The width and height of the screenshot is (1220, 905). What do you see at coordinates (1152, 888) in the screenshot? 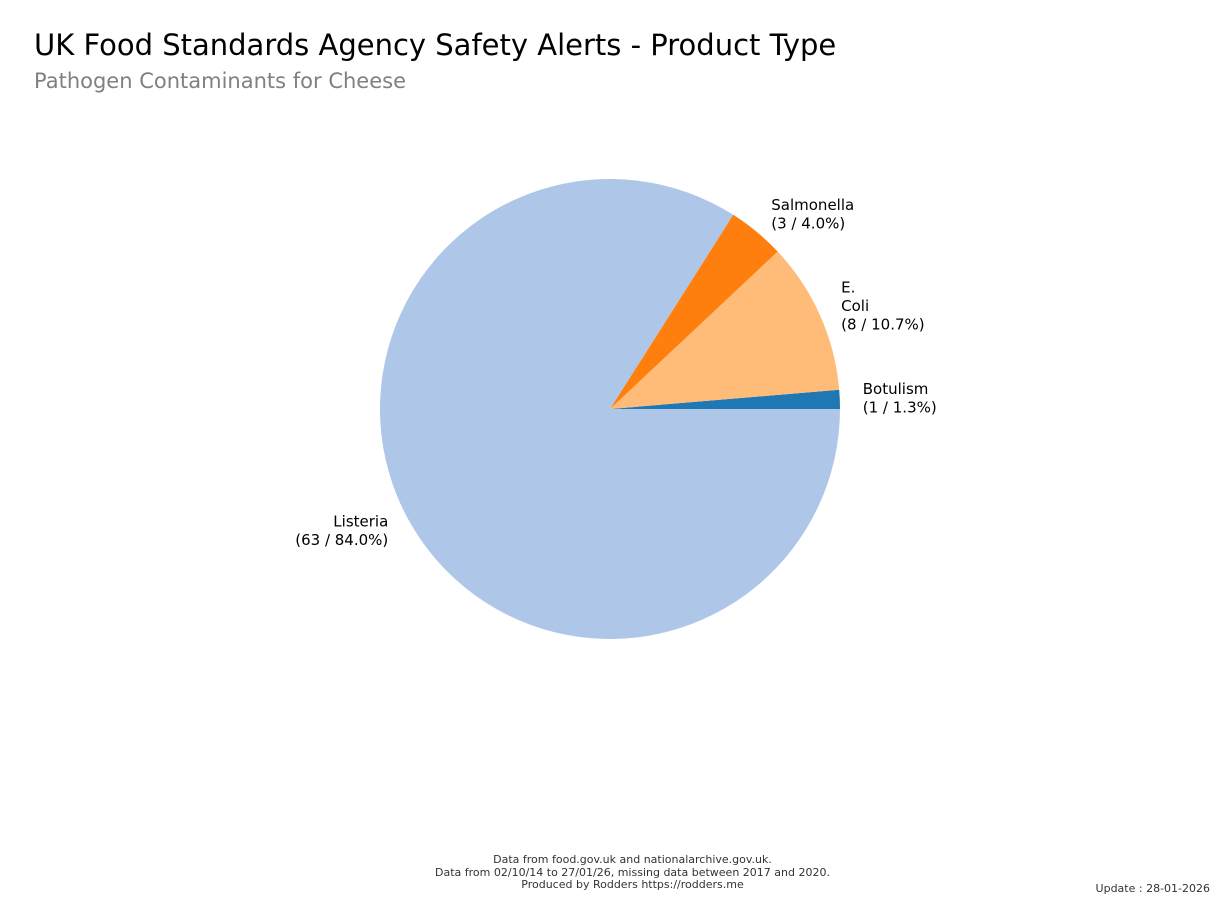
I see `update-date: Update : 28-01-2026` at bounding box center [1152, 888].